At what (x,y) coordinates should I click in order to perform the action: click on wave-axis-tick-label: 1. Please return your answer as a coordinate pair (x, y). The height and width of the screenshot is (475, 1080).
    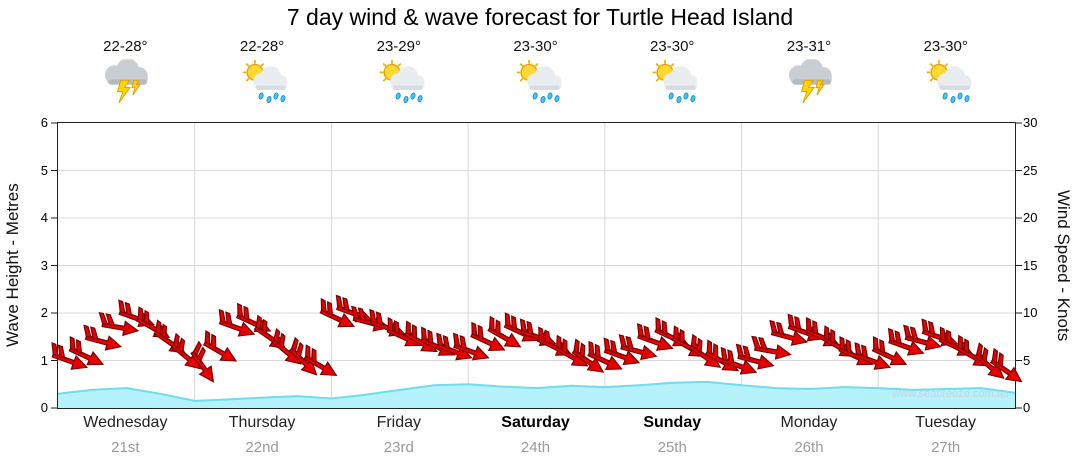
    Looking at the image, I should click on (44, 360).